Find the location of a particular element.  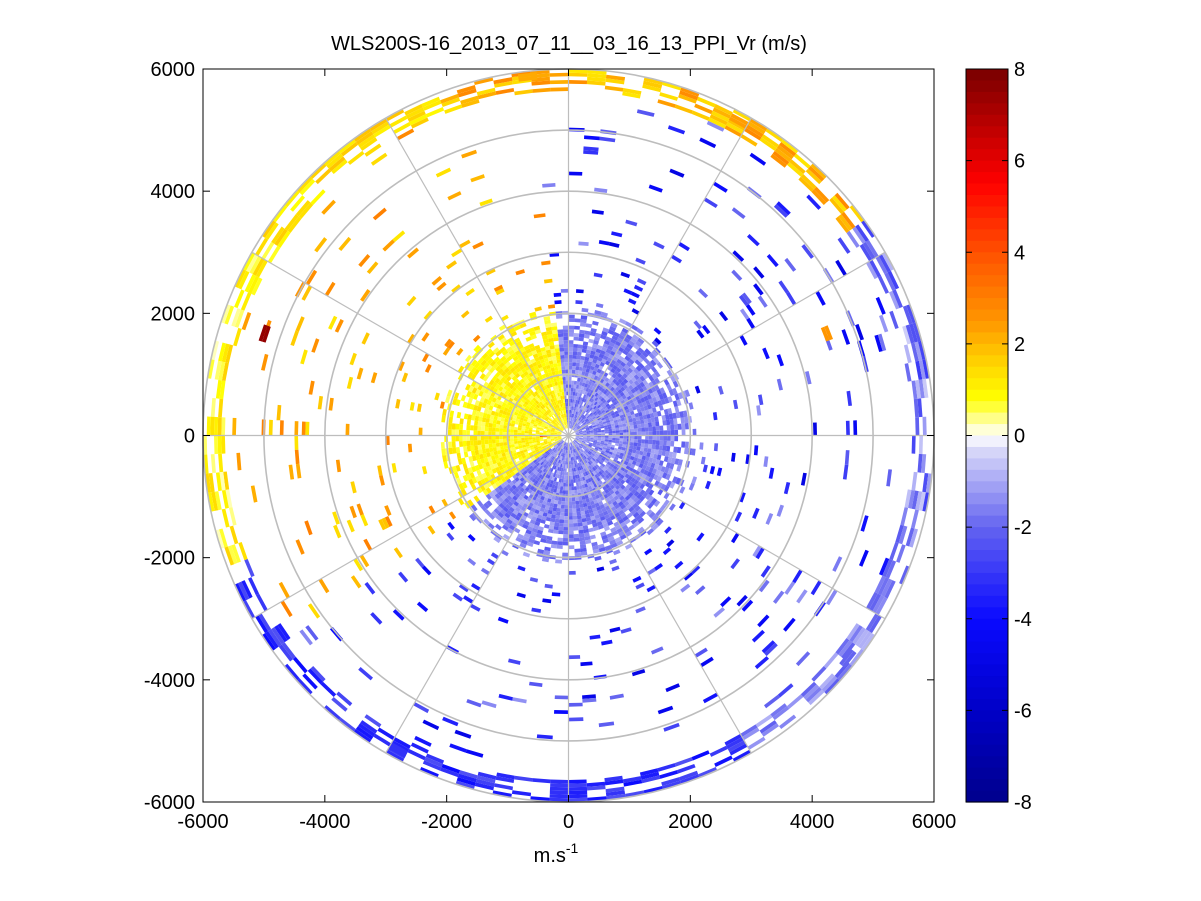

colorbar-tick-label: 8 is located at coordinates (1019, 70).